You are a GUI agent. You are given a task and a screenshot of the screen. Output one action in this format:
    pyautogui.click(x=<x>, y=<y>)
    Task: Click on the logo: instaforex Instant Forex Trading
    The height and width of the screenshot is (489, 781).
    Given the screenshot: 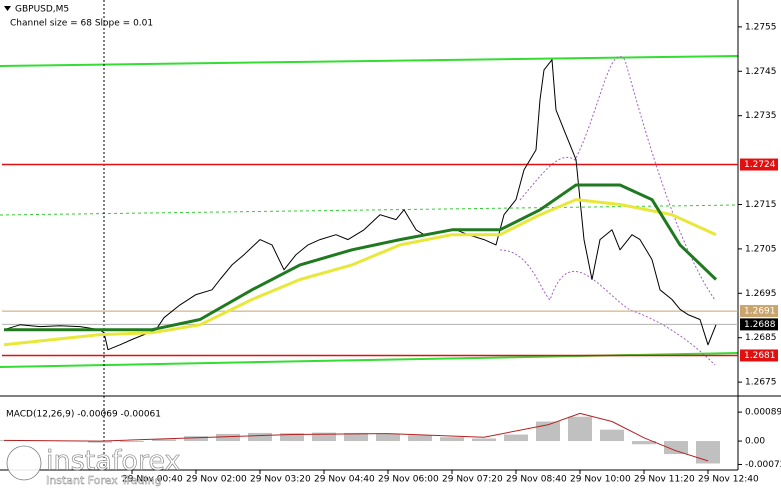 What is the action you would take?
    pyautogui.click(x=93, y=466)
    